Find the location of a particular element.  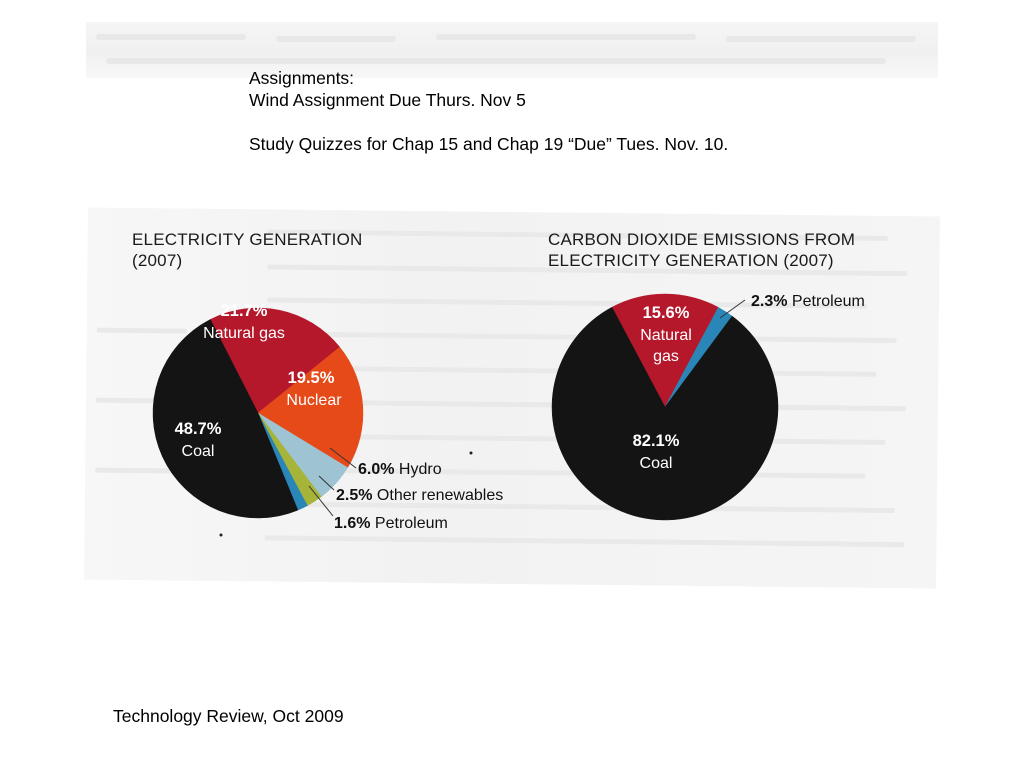

chart1-slice-natural-gas is located at coordinates (275, 360).